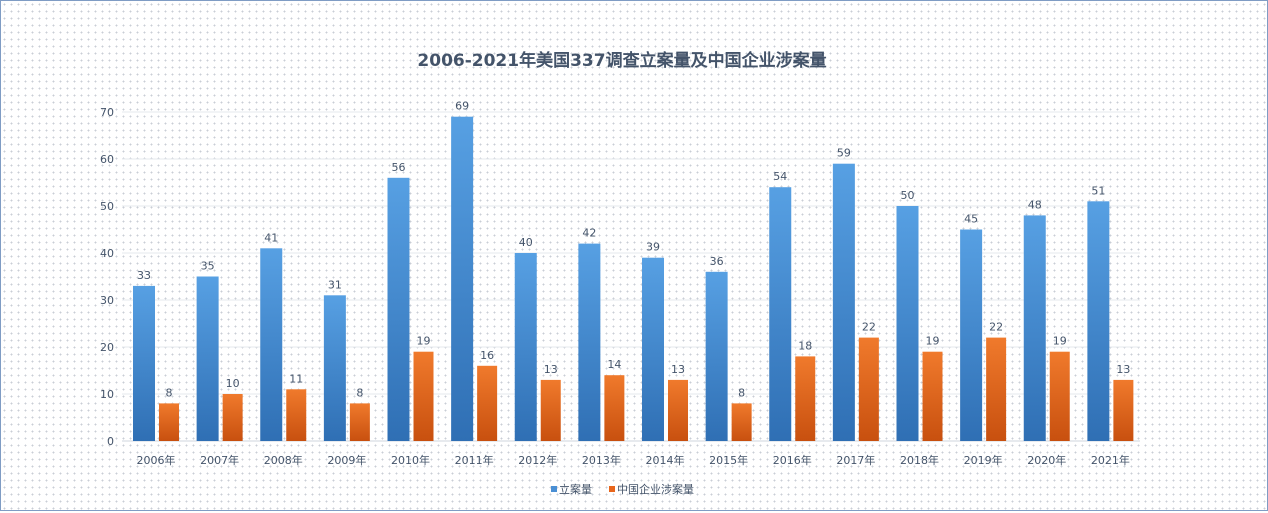 This screenshot has height=513, width=1268. Describe the element at coordinates (107, 253) in the screenshot. I see `y-tick-label: 40` at that location.